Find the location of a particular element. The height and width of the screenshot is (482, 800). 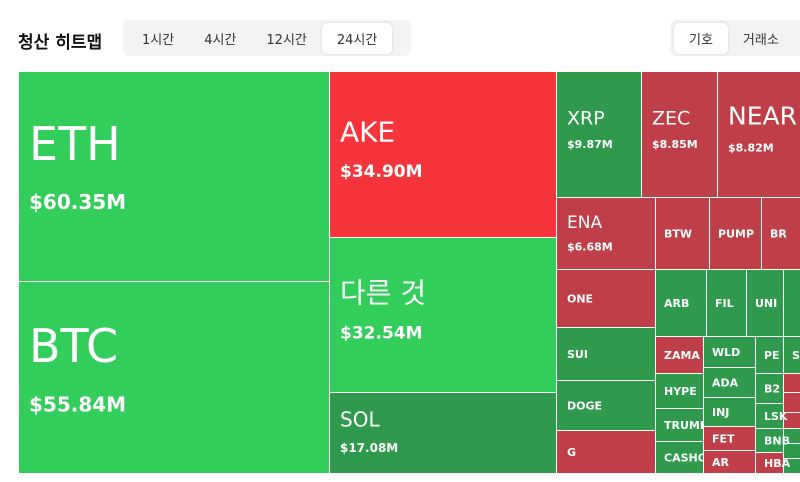

tile-label: BTW is located at coordinates (678, 234).